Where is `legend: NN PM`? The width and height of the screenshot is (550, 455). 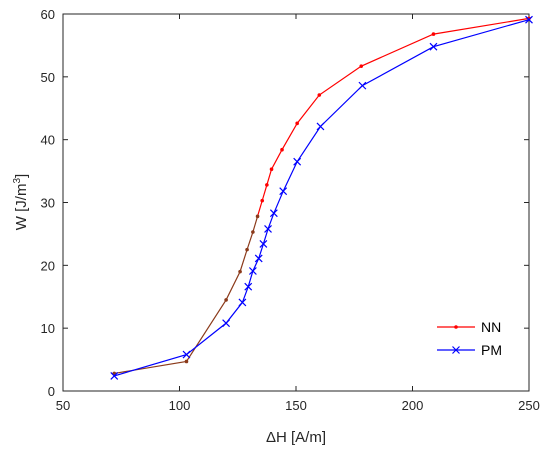 legend: NN PM is located at coordinates (475, 340).